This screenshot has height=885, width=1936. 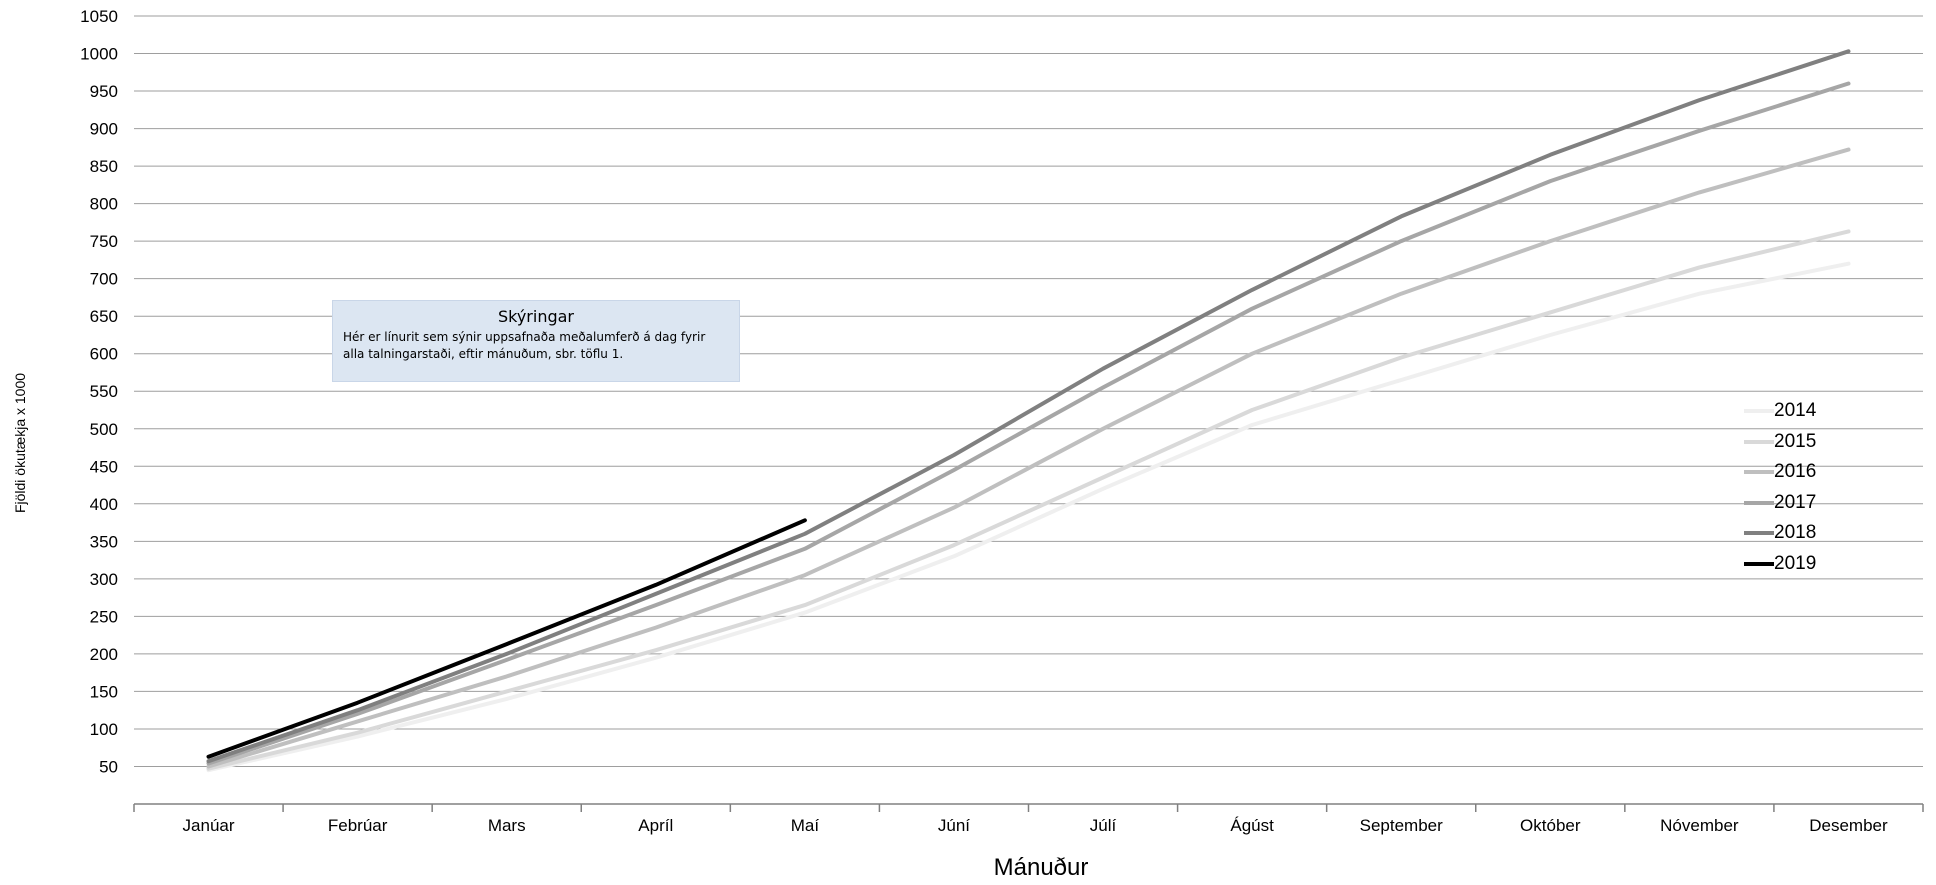 I want to click on y-tick-label: 850, so click(x=104, y=166).